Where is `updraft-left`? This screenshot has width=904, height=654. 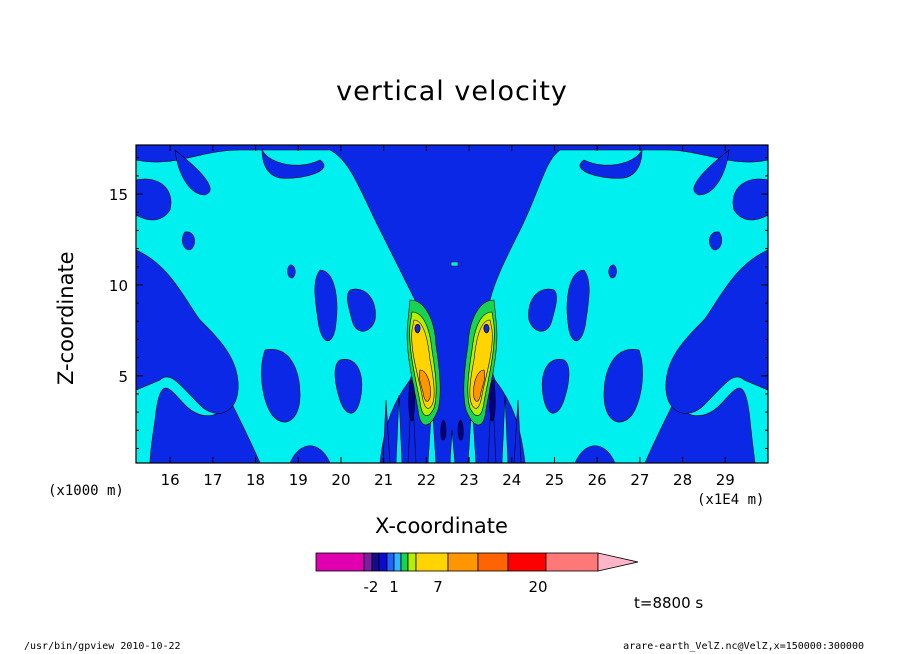 updraft-left is located at coordinates (423, 362).